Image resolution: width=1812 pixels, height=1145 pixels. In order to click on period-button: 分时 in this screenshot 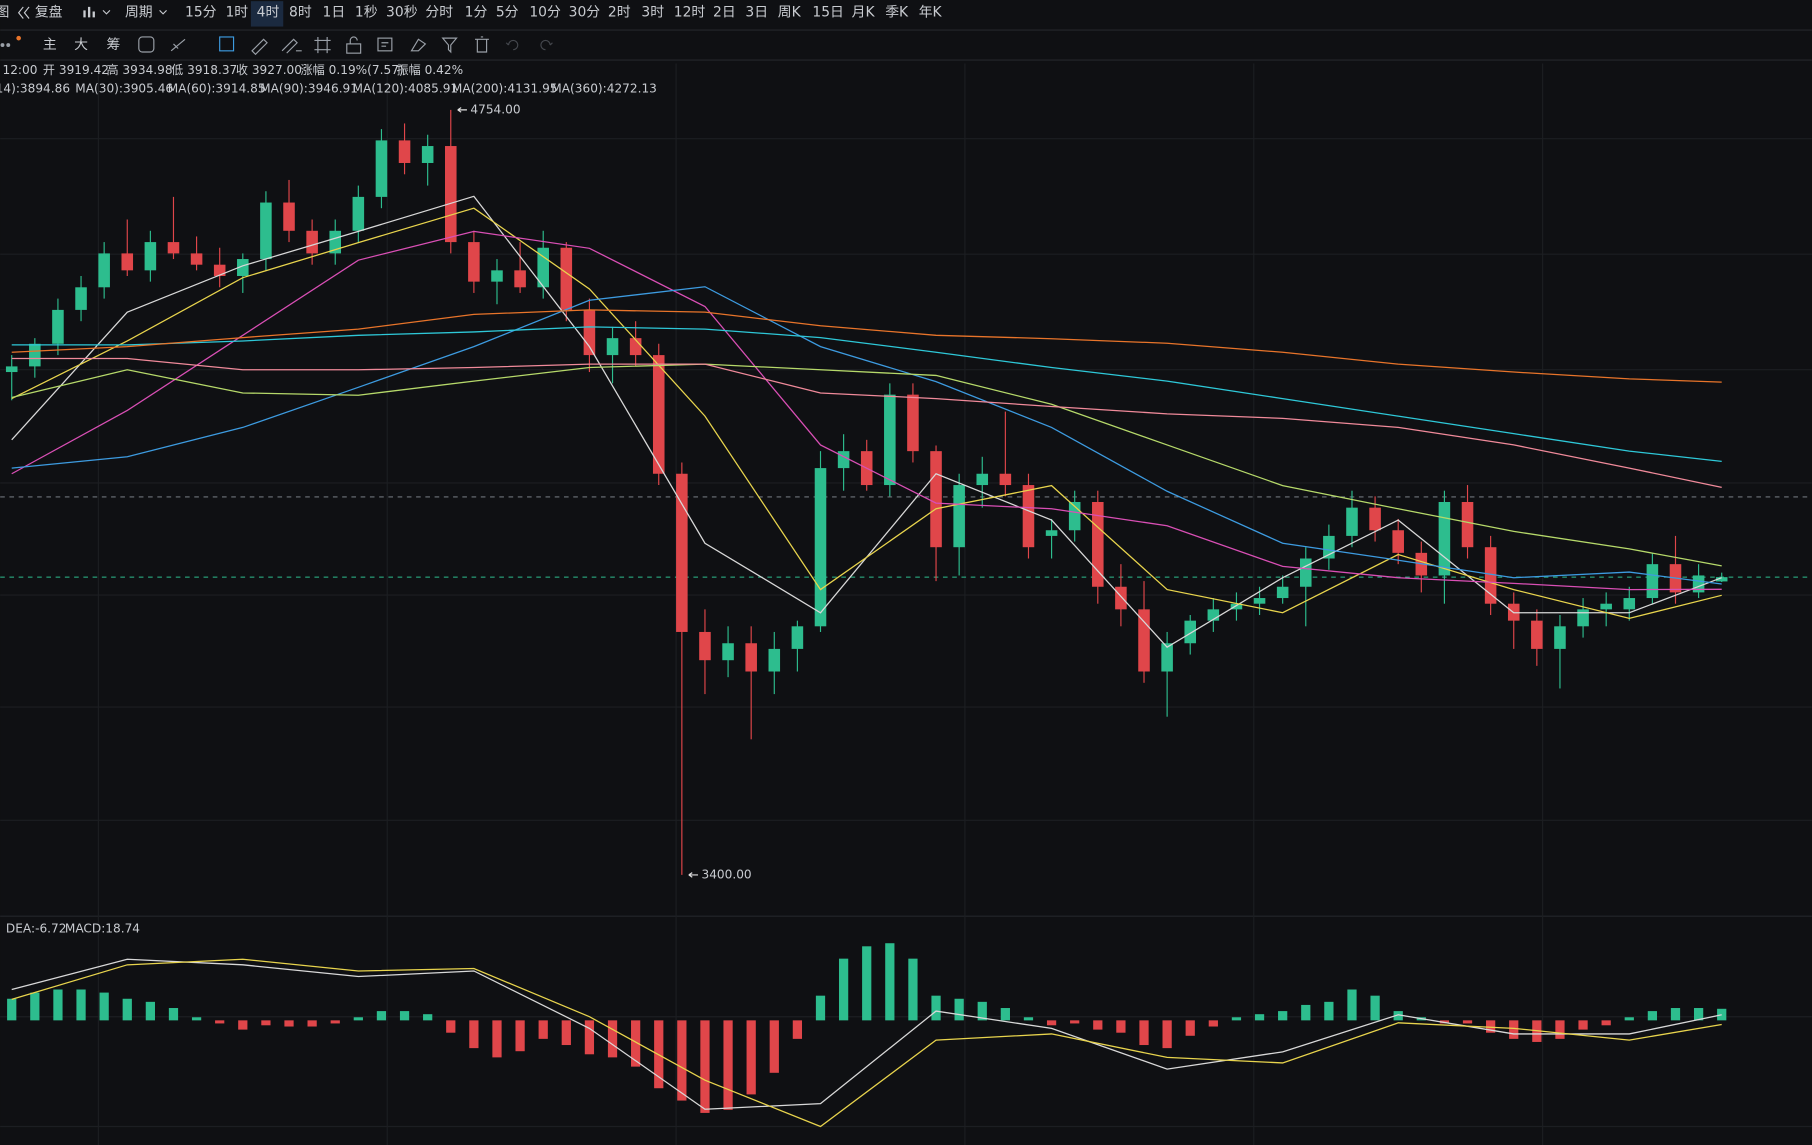, I will do `click(439, 13)`.